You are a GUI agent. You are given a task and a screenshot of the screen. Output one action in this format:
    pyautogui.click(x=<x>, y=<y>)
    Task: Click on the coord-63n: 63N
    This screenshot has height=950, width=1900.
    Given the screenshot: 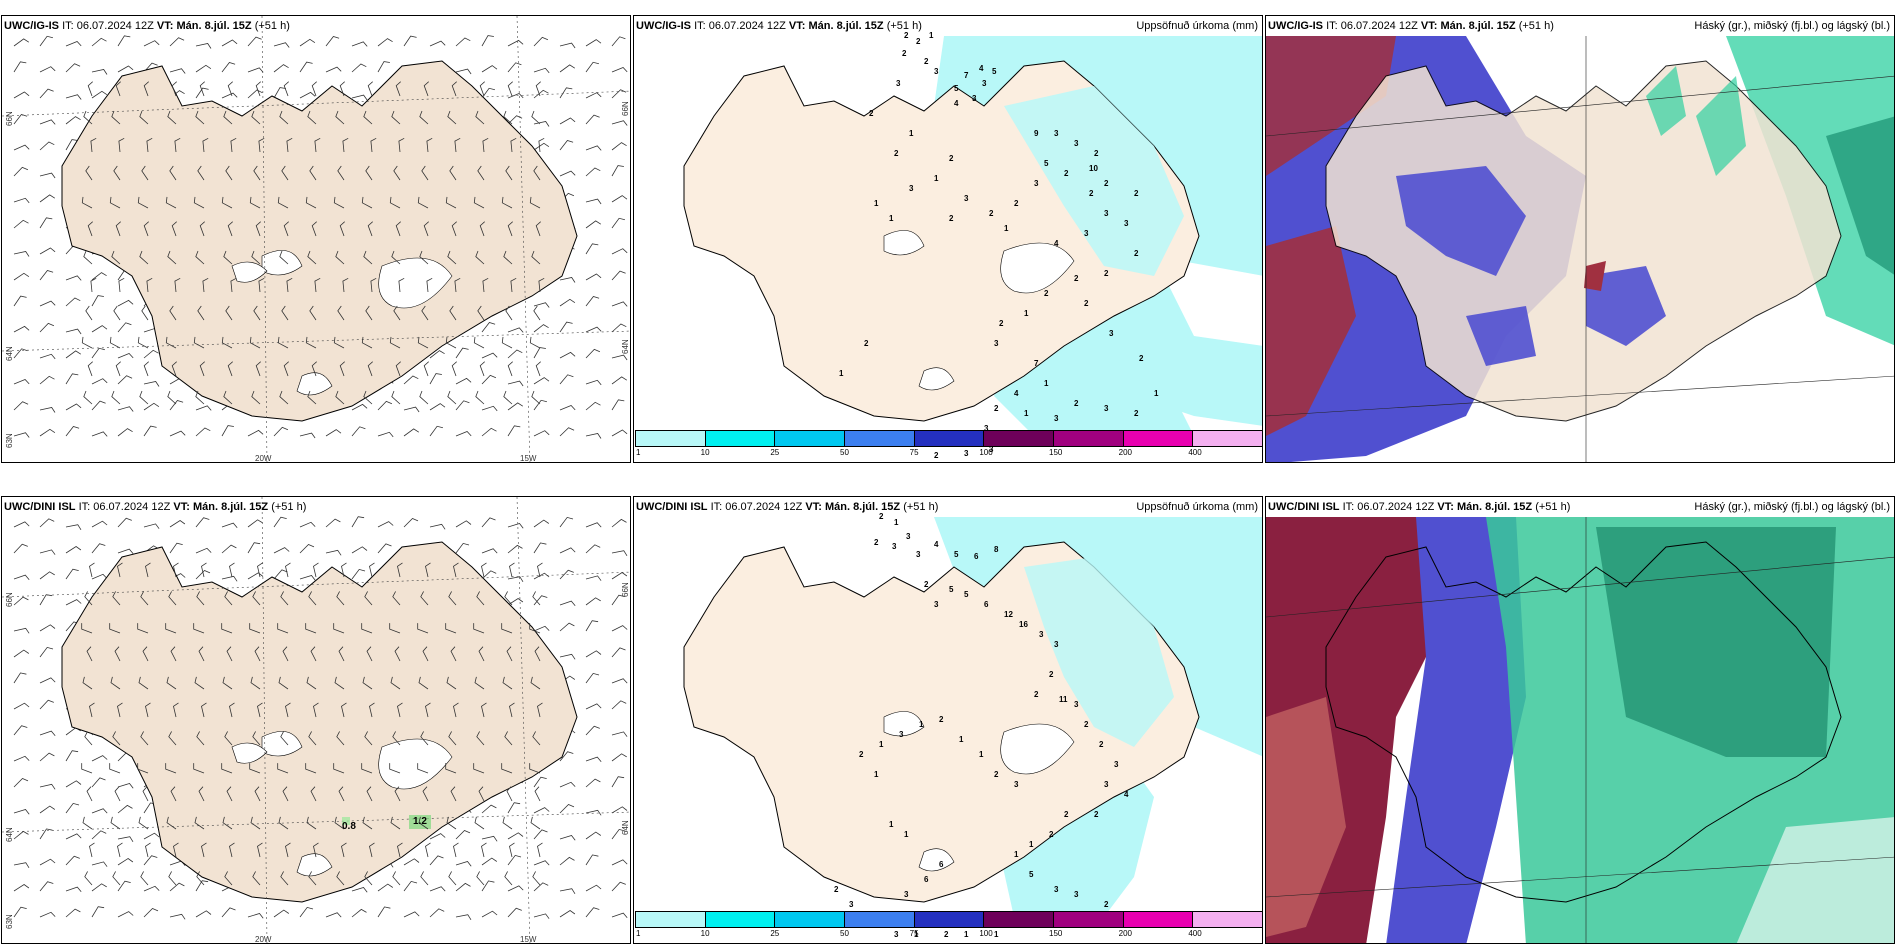 What is the action you would take?
    pyautogui.click(x=9, y=440)
    